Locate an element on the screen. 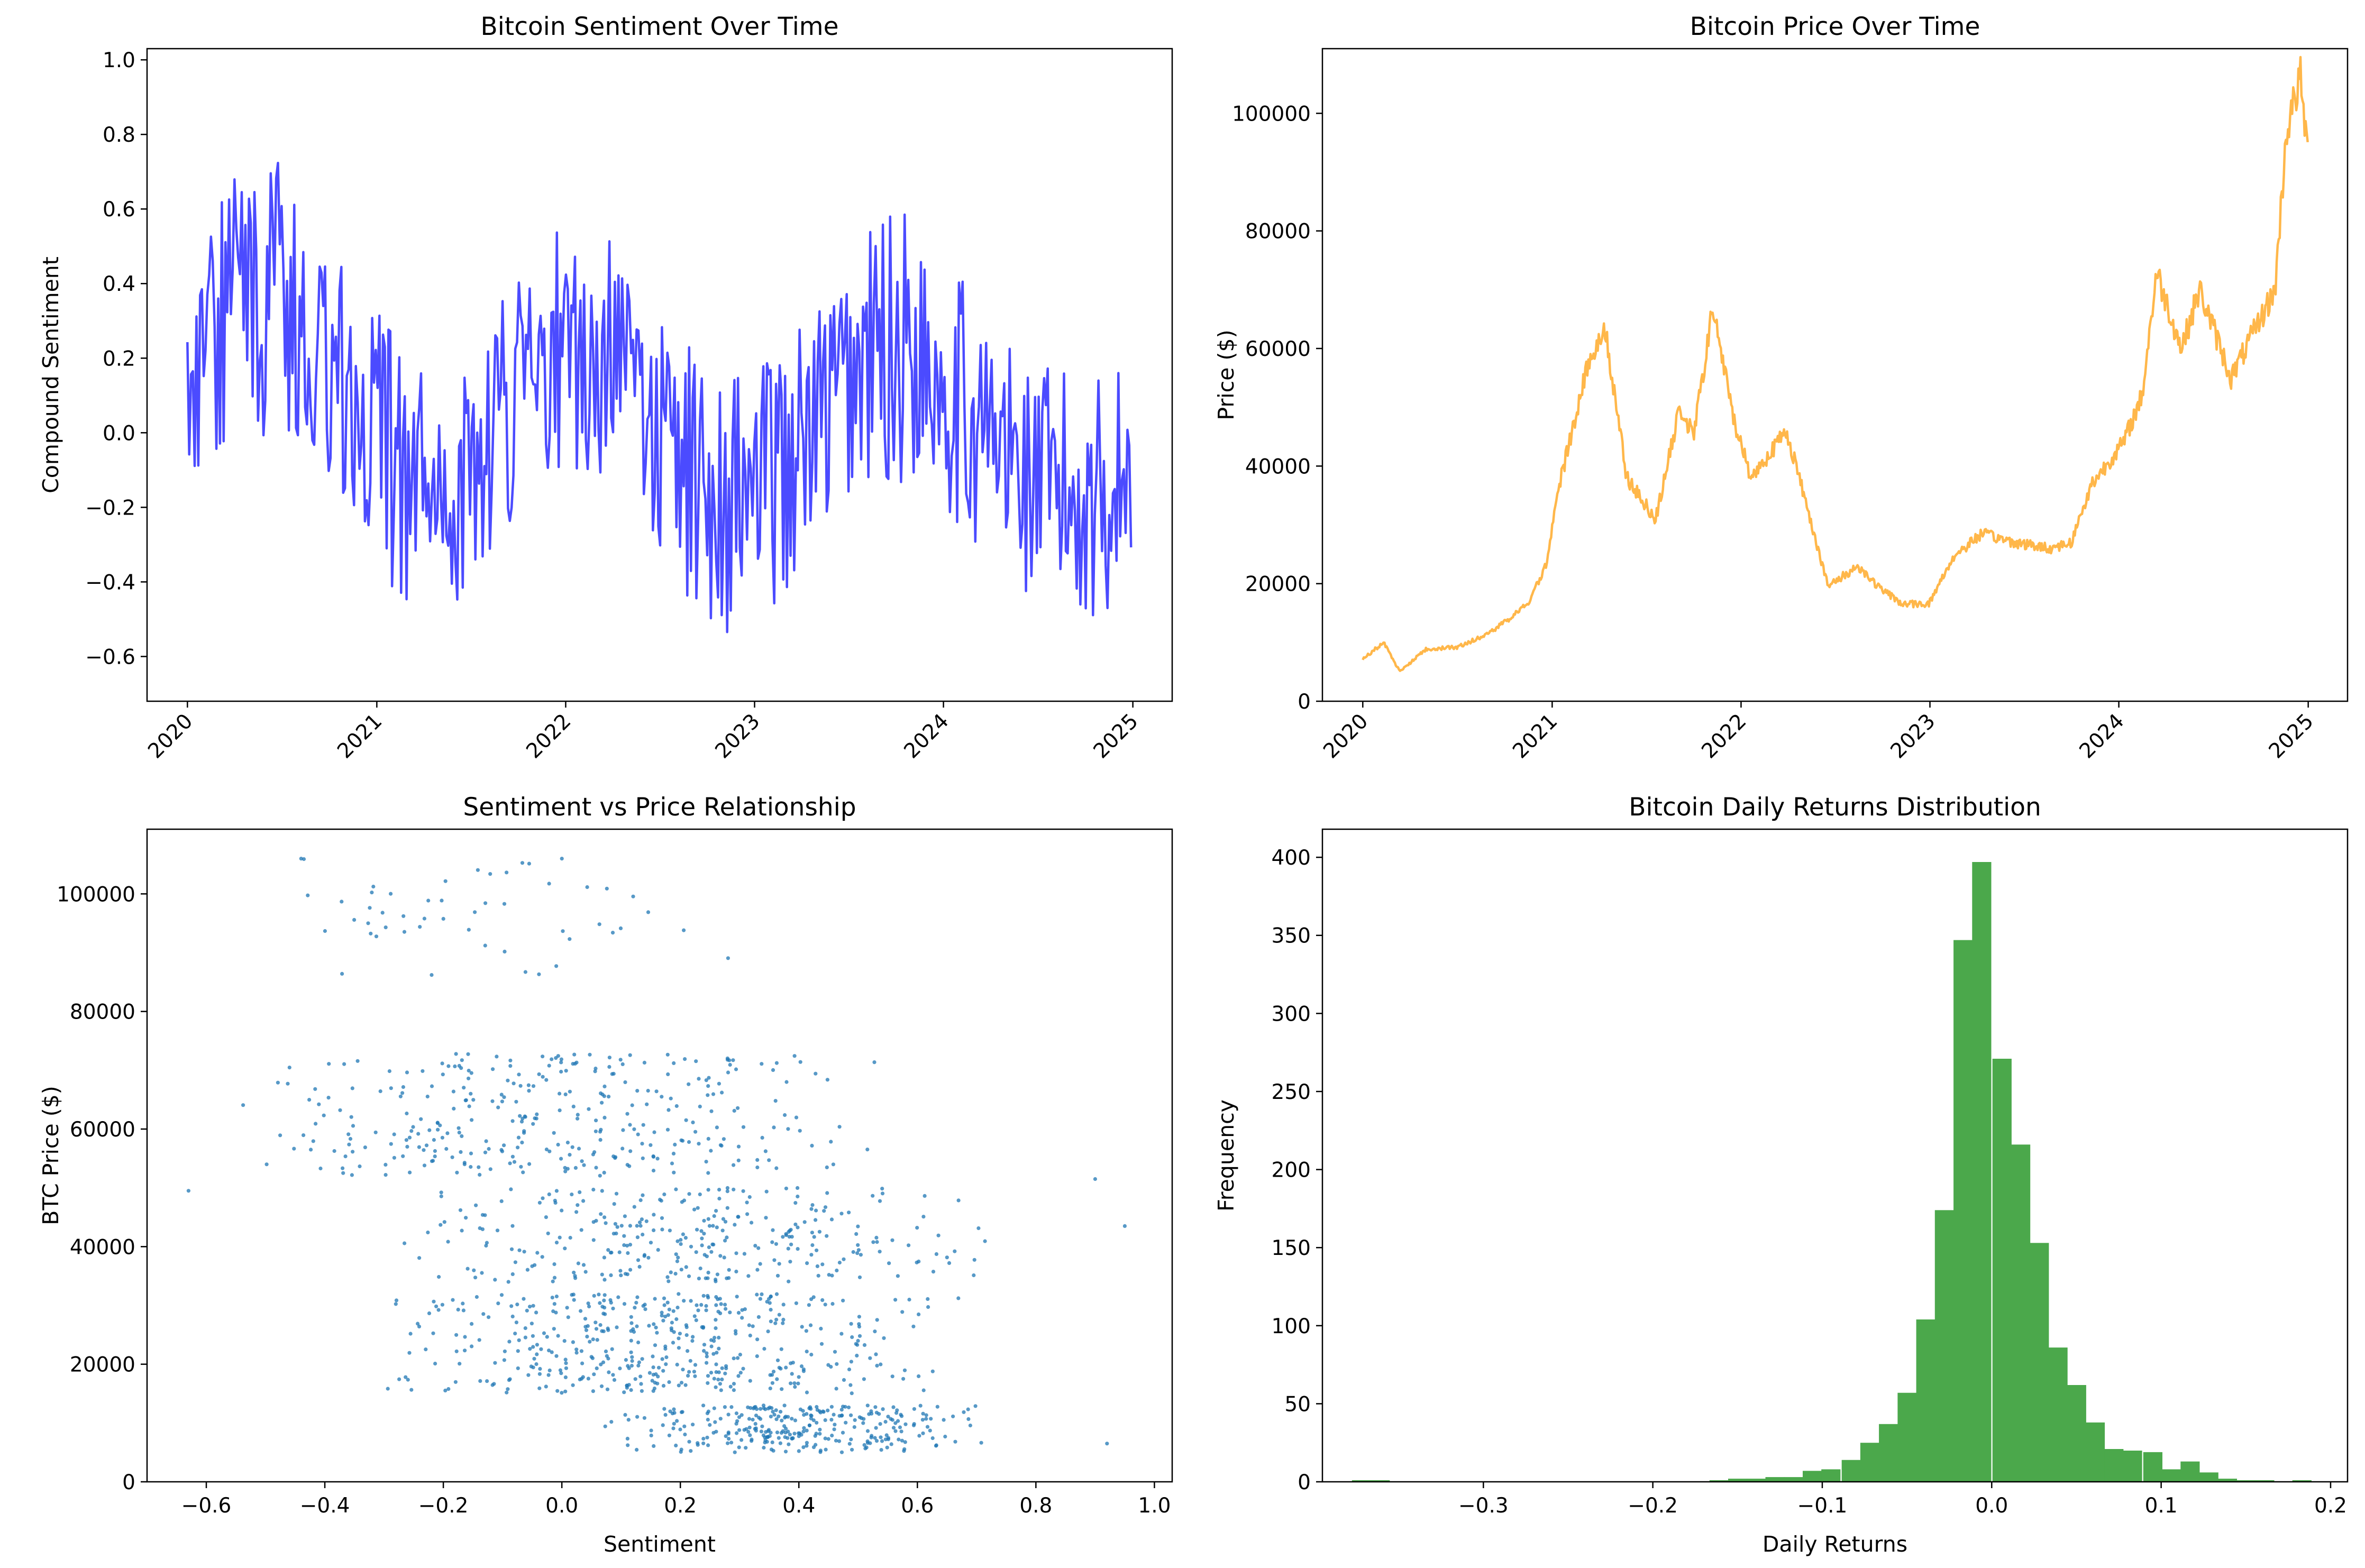  sentiment-series-line is located at coordinates (659, 397).